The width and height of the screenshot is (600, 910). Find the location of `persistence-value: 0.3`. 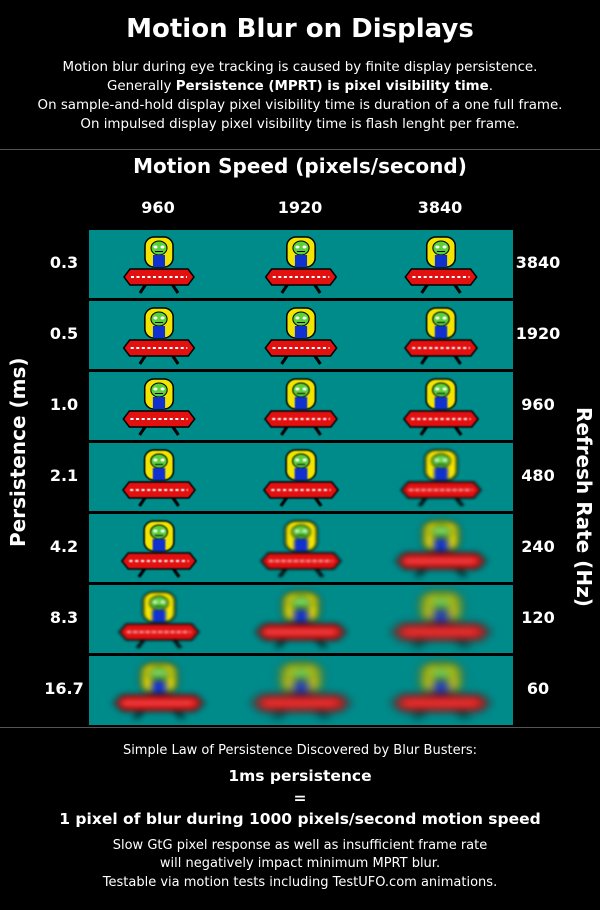

persistence-value: 0.3 is located at coordinates (64, 262).